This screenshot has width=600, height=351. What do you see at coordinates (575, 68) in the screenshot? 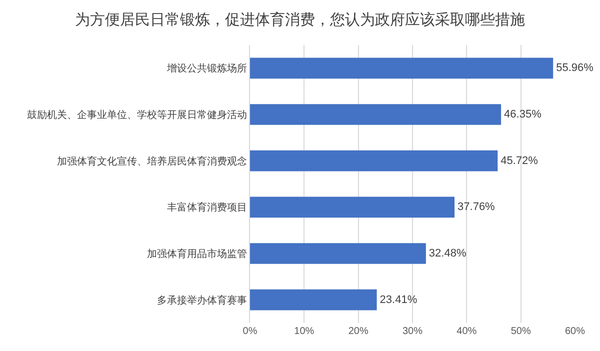
I see `data-label: 55.96%` at bounding box center [575, 68].